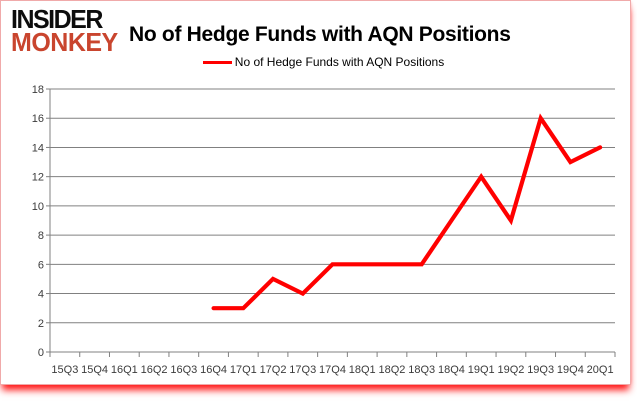 The height and width of the screenshot is (408, 637). I want to click on x-axis-tick-label: 15Q3, so click(64, 370).